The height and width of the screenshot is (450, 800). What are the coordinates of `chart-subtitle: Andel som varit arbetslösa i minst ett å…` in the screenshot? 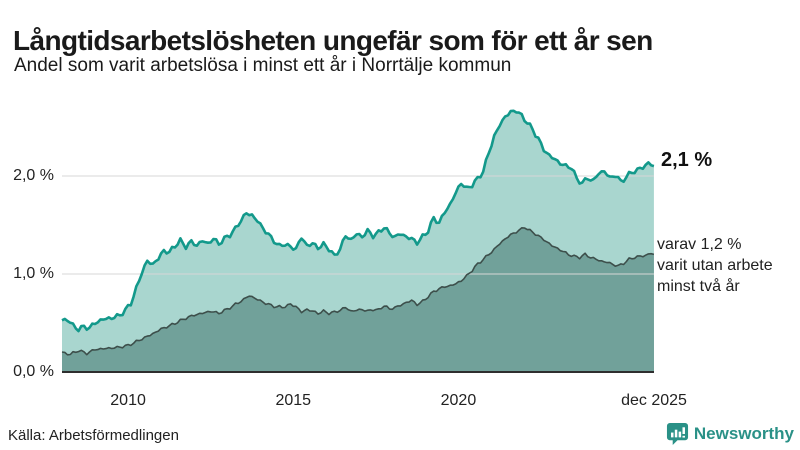 It's located at (263, 65).